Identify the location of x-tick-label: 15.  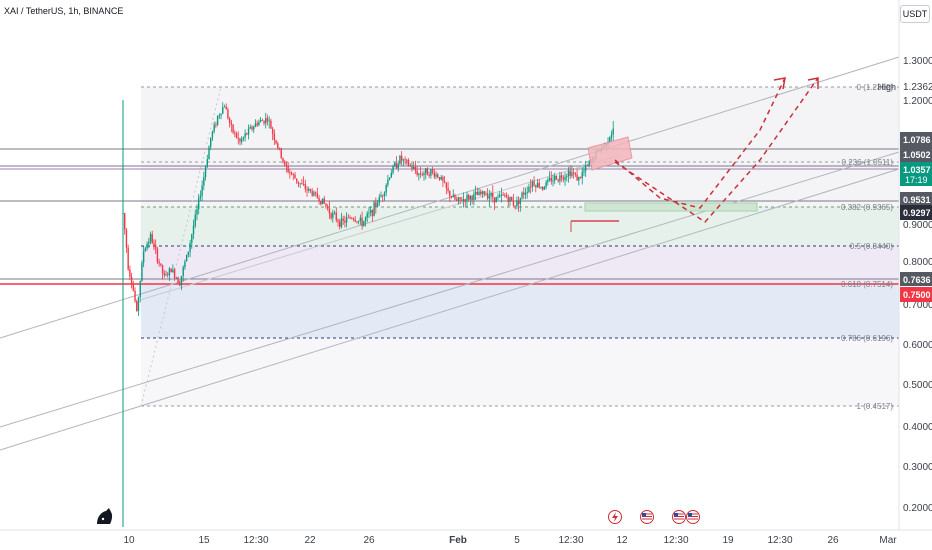
(204, 540).